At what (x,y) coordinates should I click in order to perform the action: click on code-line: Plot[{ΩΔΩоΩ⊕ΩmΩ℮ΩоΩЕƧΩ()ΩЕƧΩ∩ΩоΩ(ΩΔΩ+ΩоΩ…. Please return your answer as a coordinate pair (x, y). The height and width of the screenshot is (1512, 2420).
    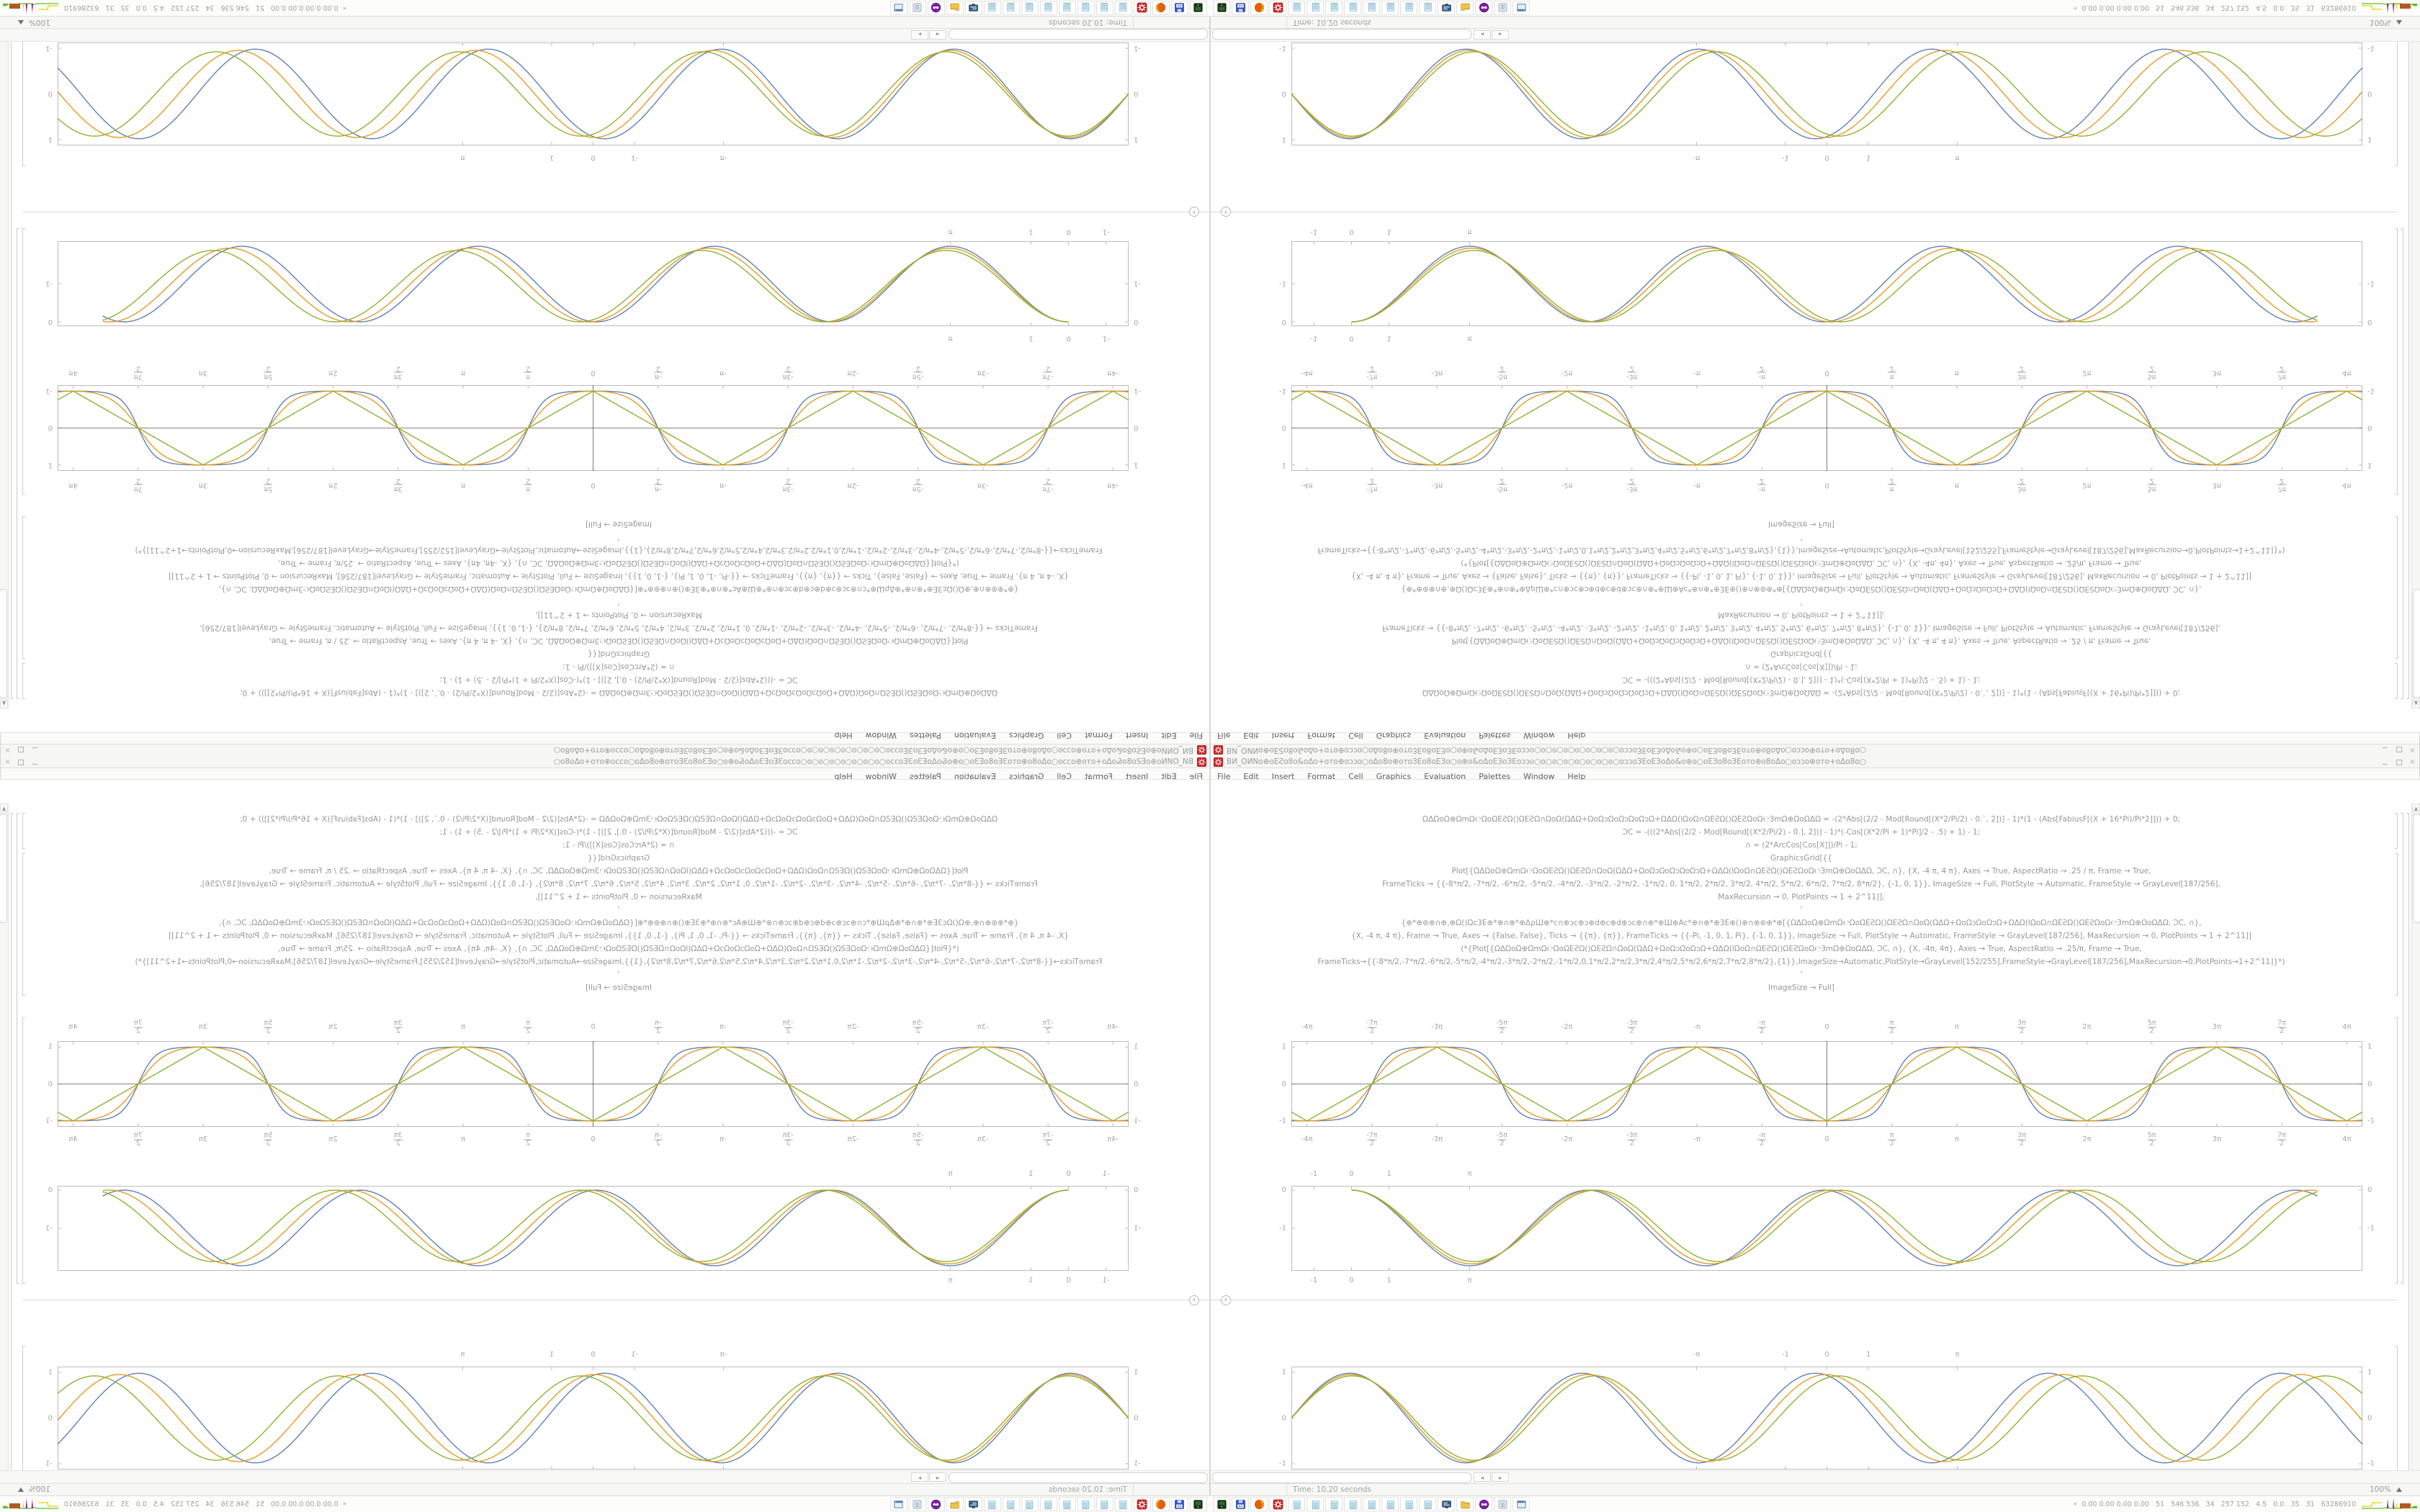
    Looking at the image, I should click on (1801, 871).